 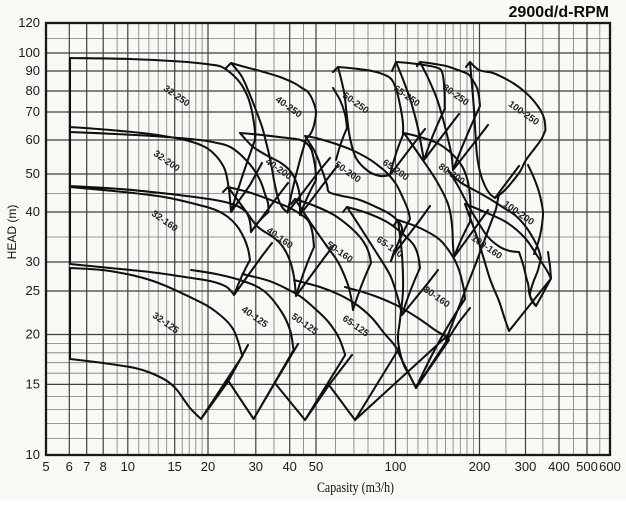 I want to click on svg-text: Capasity (m3/h), so click(x=355, y=488).